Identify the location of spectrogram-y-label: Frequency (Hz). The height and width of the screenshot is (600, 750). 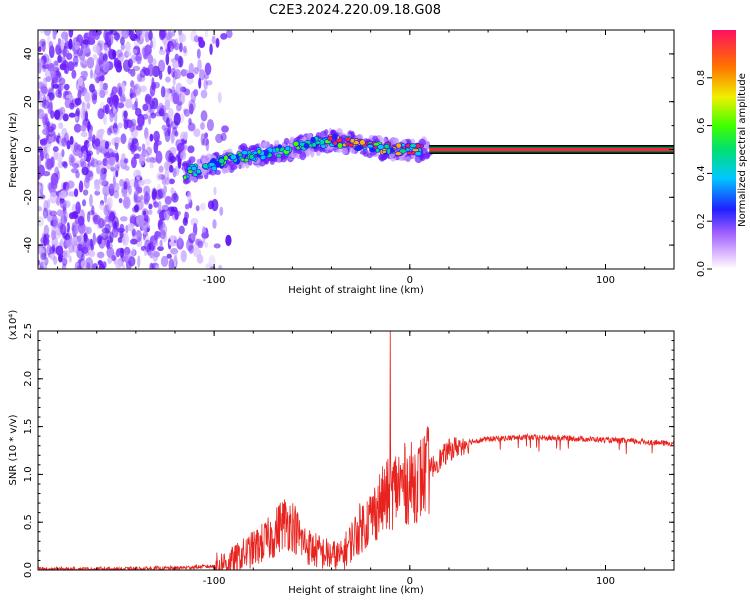
(13, 150).